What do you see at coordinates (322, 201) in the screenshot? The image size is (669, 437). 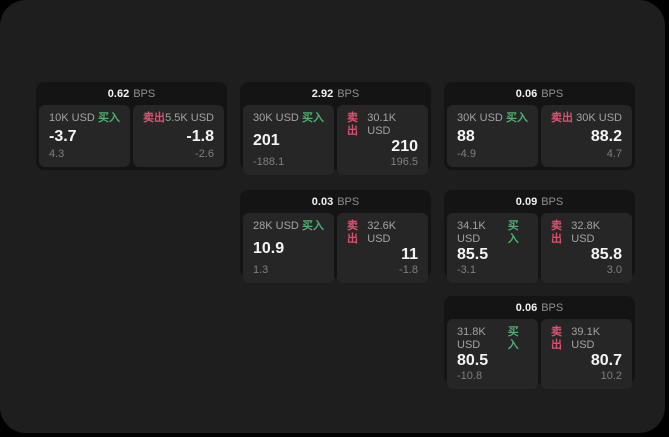 I see `bps-value: 0.03` at bounding box center [322, 201].